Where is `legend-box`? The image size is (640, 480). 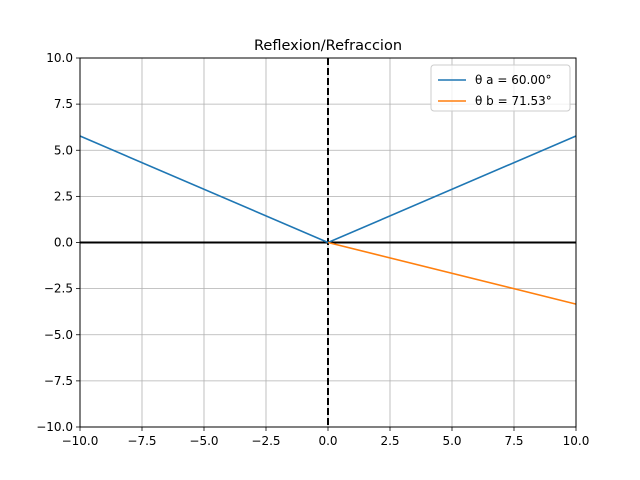 legend-box is located at coordinates (500, 88).